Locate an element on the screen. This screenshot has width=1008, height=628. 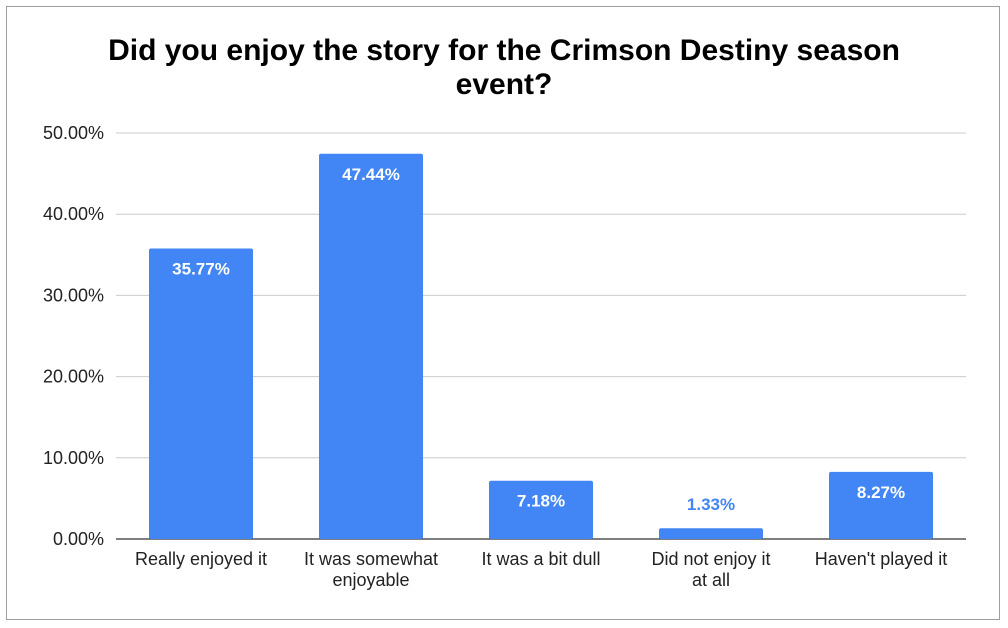
x-tick-label: Did not enjoy it at all is located at coordinates (710, 569).